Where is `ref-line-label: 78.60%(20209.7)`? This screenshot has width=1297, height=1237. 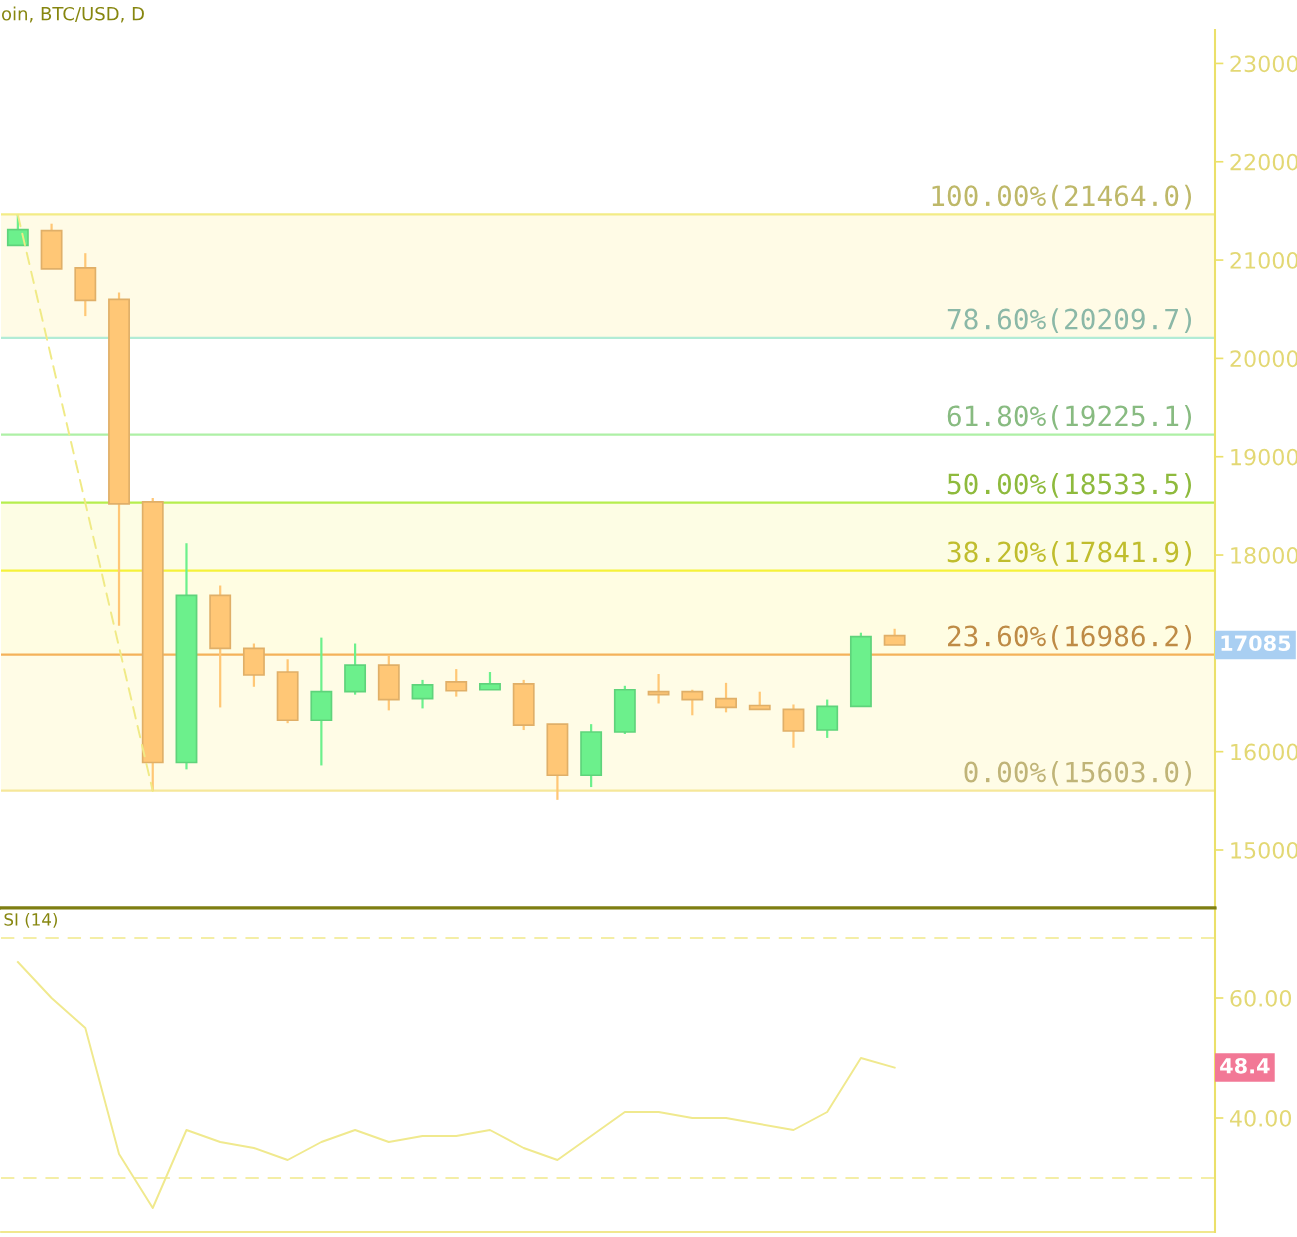
ref-line-label: 78.60%(20209.7) is located at coordinates (1069, 320).